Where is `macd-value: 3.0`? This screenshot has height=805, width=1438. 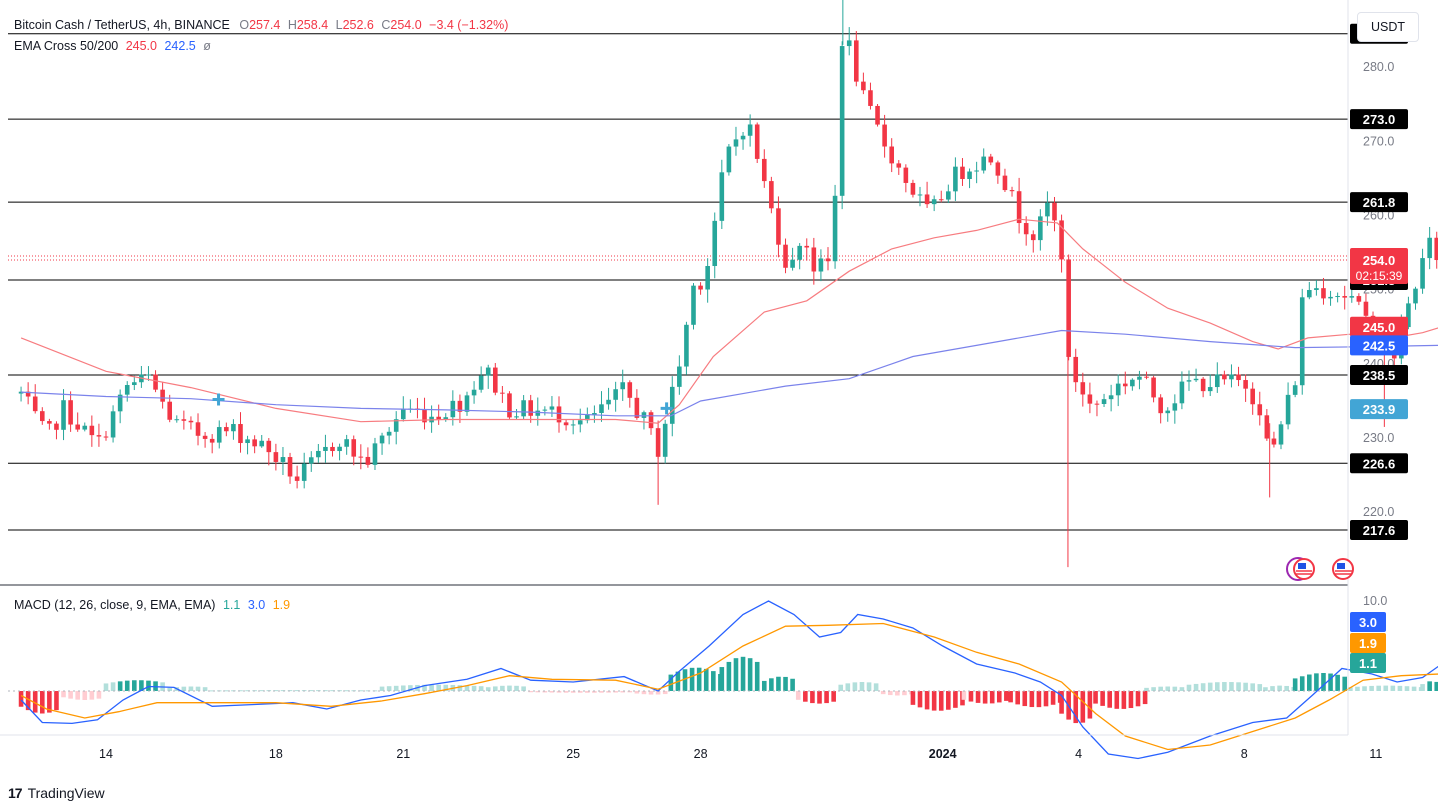
macd-value: 3.0 is located at coordinates (256, 605).